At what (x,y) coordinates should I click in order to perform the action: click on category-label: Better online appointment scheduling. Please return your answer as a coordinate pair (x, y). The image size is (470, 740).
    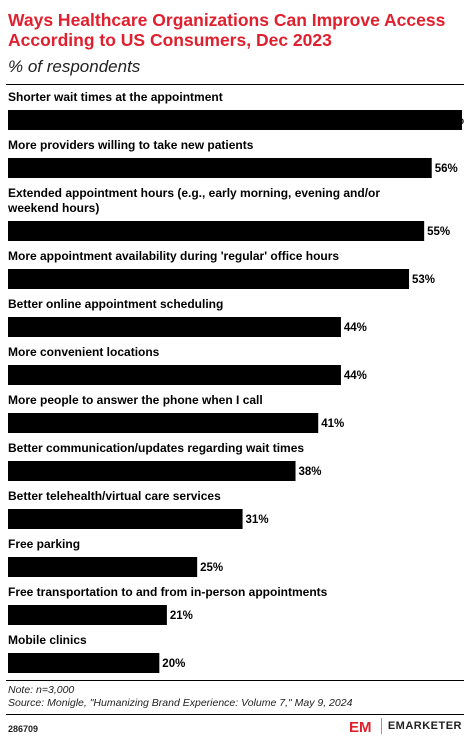
    Looking at the image, I should click on (115, 304).